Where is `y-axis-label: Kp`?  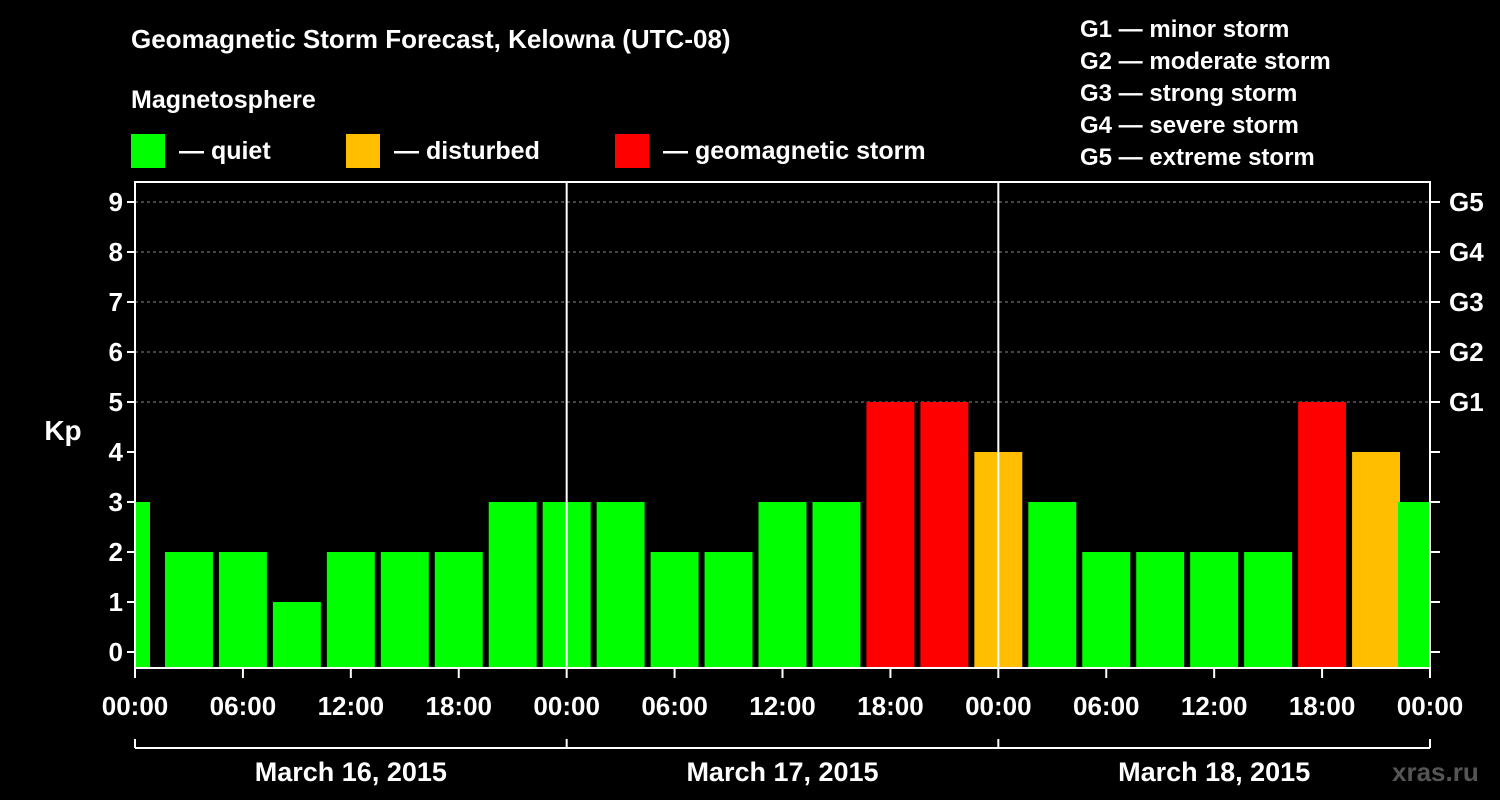
y-axis-label: Kp is located at coordinates (62, 430).